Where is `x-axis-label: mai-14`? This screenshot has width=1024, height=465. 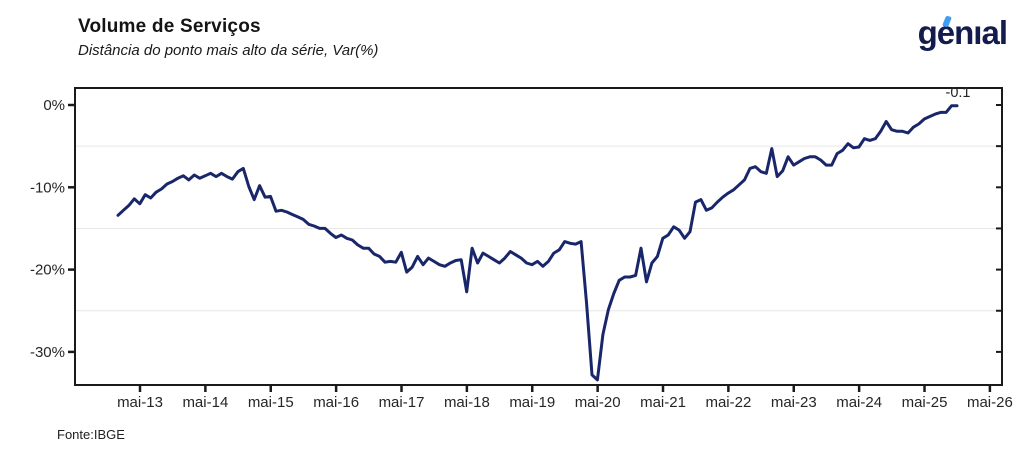 x-axis-label: mai-14 is located at coordinates (205, 402).